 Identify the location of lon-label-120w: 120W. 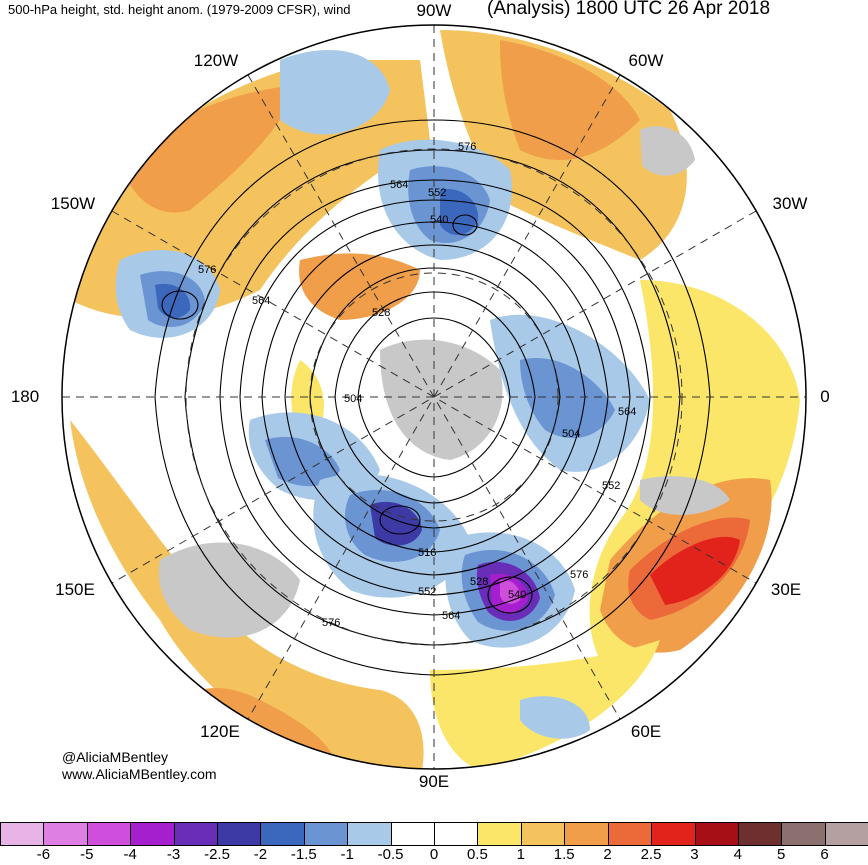
(216, 60).